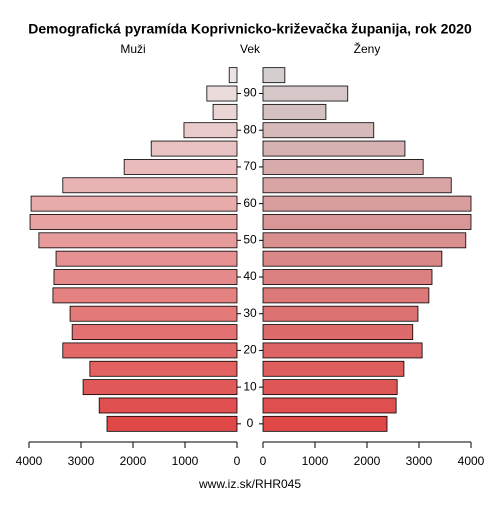 The height and width of the screenshot is (505, 500). Describe the element at coordinates (250, 129) in the screenshot. I see `y-tick-label: 80` at that location.